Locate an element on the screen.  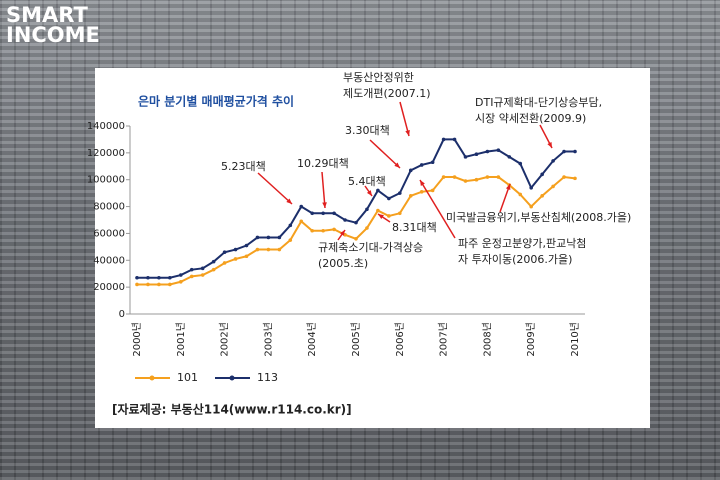
x-tick-label: 2002년 is located at coordinates (225, 339).